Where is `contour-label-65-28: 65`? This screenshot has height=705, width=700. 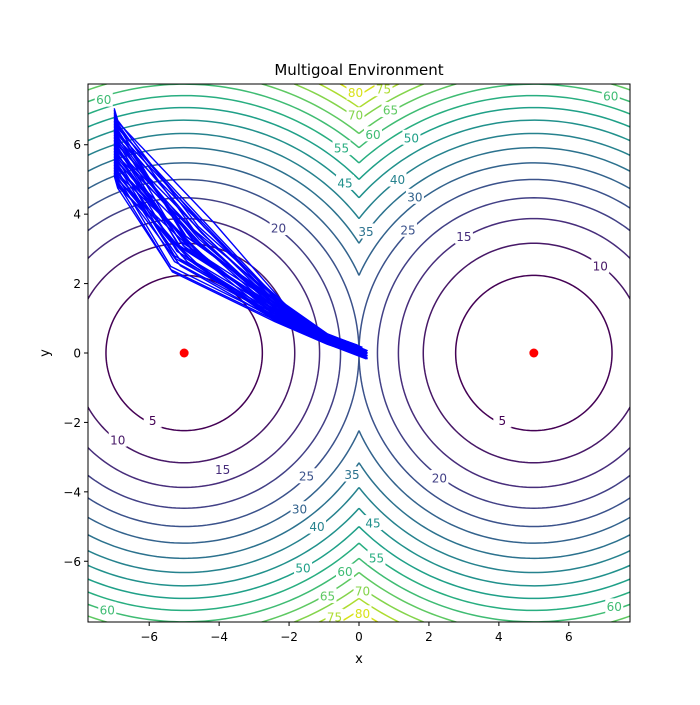
contour-label-65-28: 65 is located at coordinates (390, 111).